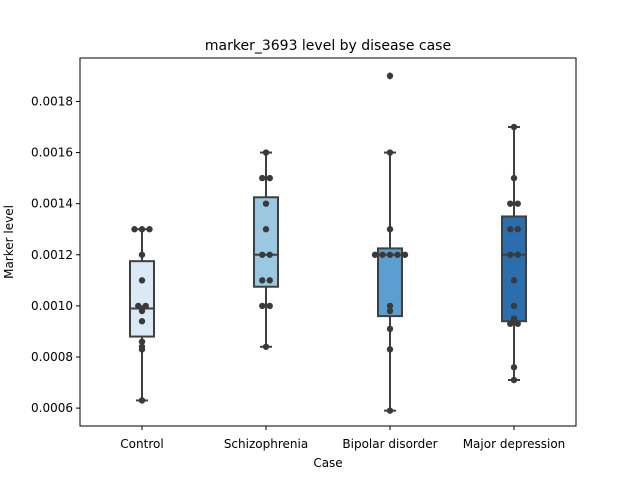  Describe the element at coordinates (52, 101) in the screenshot. I see `y-tick-label: 0.0018` at that location.